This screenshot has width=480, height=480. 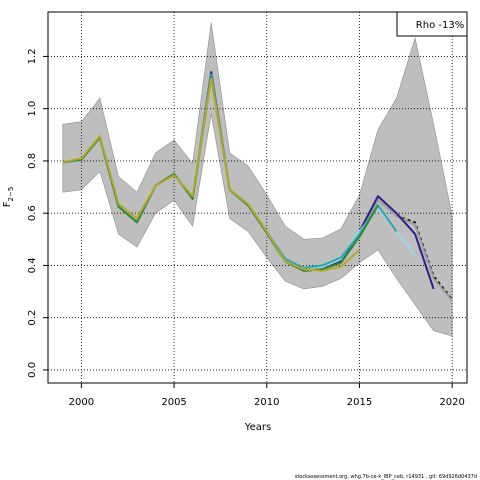 I want to click on y-tick-label: 0.4, so click(x=32, y=265).